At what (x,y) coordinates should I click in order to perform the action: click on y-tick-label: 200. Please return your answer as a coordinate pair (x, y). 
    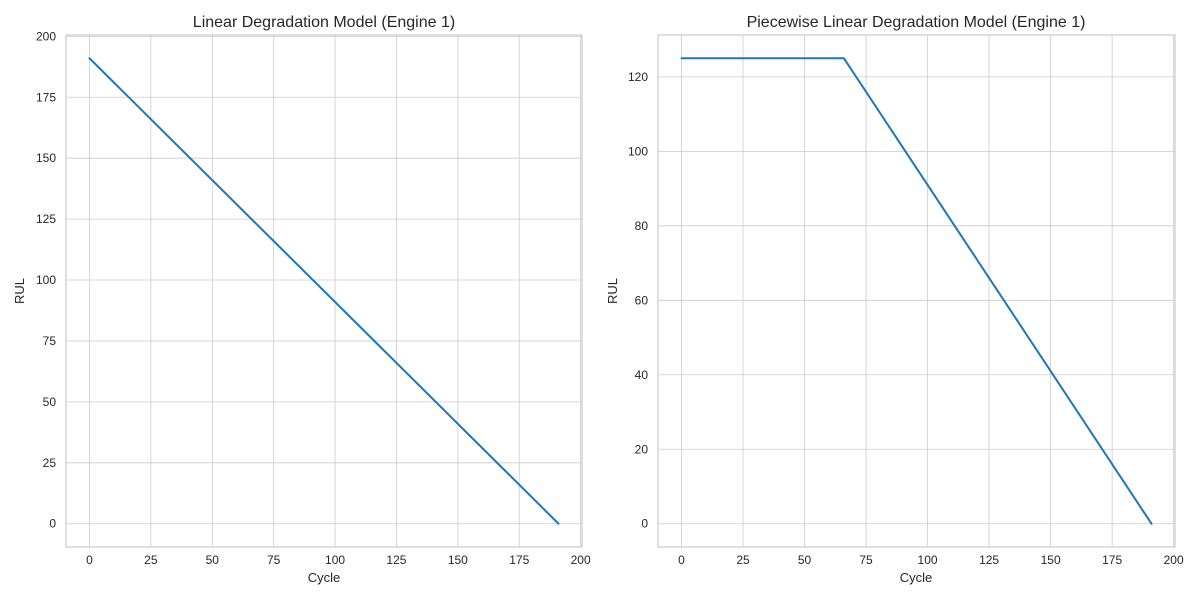
    Looking at the image, I should click on (46, 36).